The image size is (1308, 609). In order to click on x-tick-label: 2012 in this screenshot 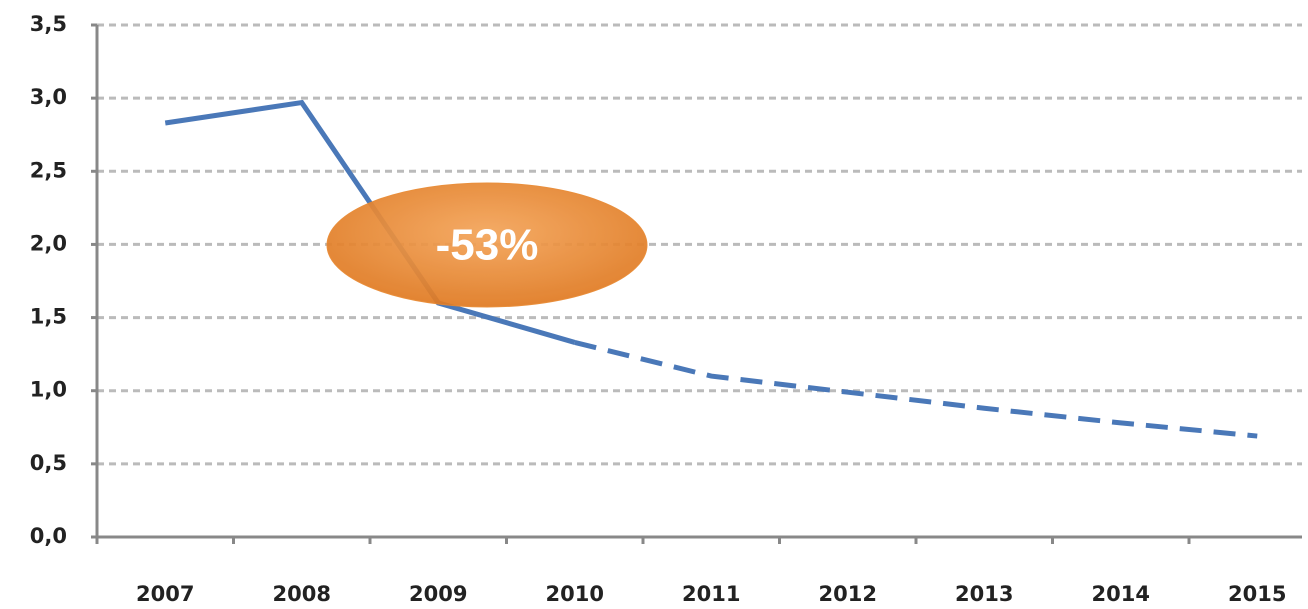, I will do `click(848, 594)`.